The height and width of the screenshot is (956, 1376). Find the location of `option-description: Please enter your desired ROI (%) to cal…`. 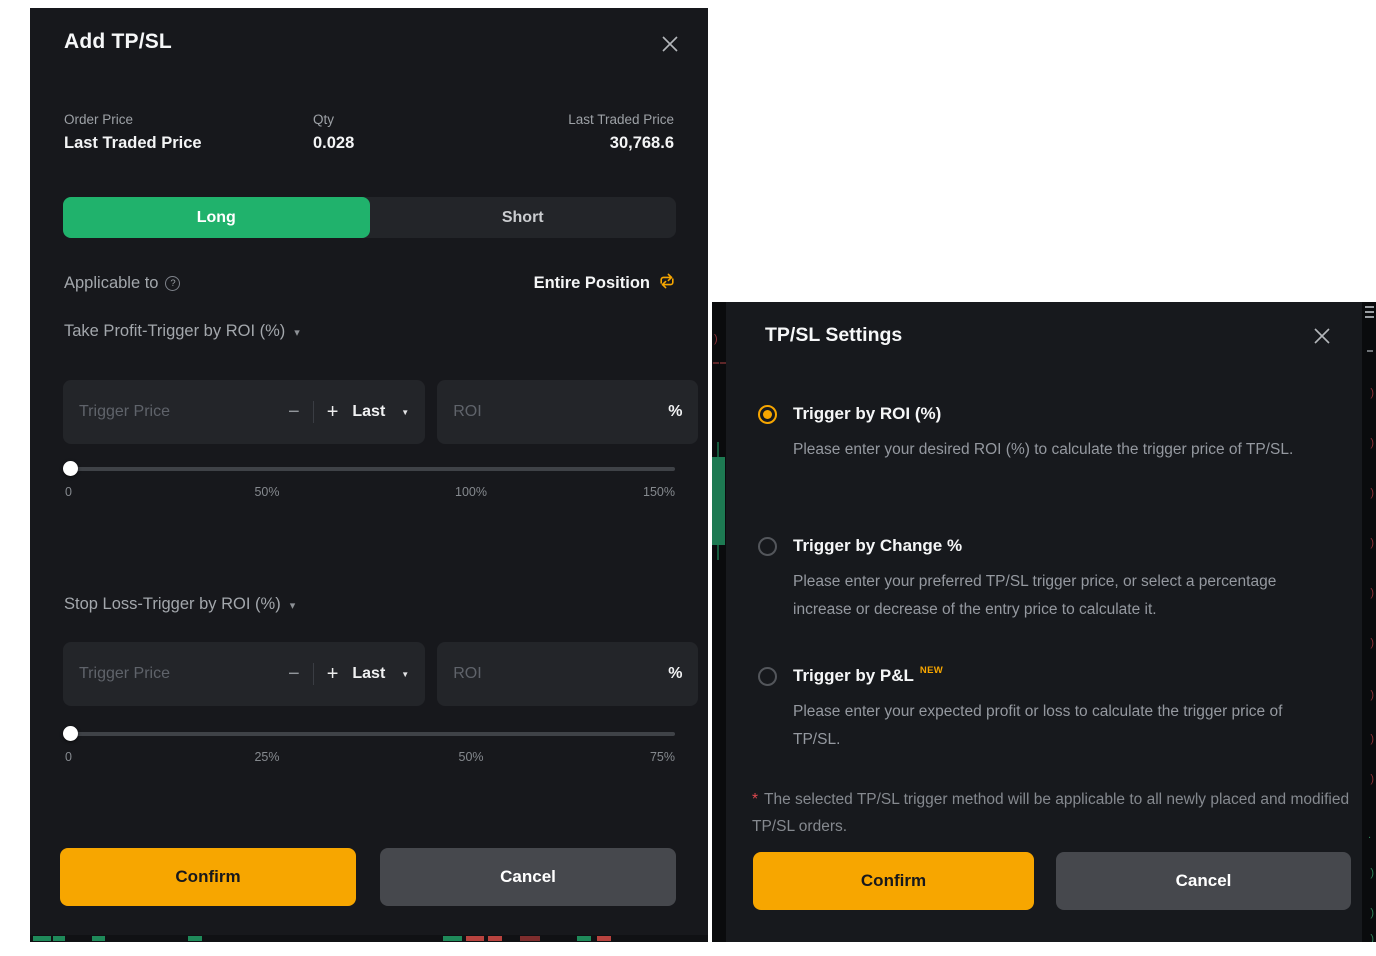

option-description: Please enter your desired ROI (%) to cal… is located at coordinates (1043, 449).